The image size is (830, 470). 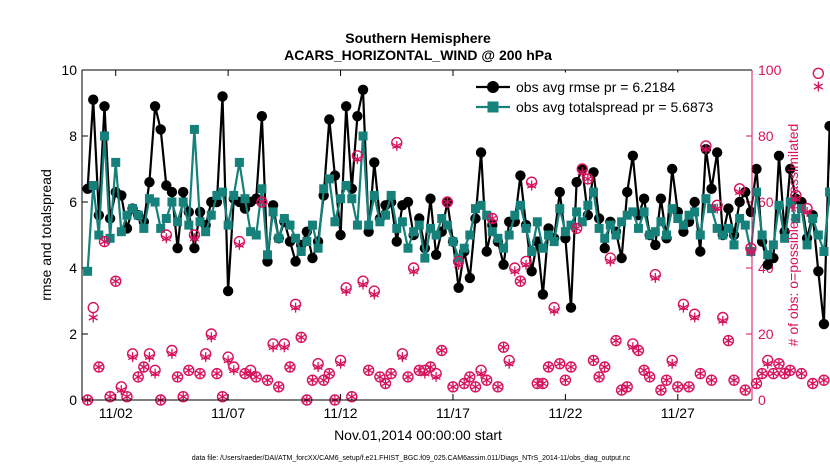 I want to click on legend-box, so click(x=609, y=96).